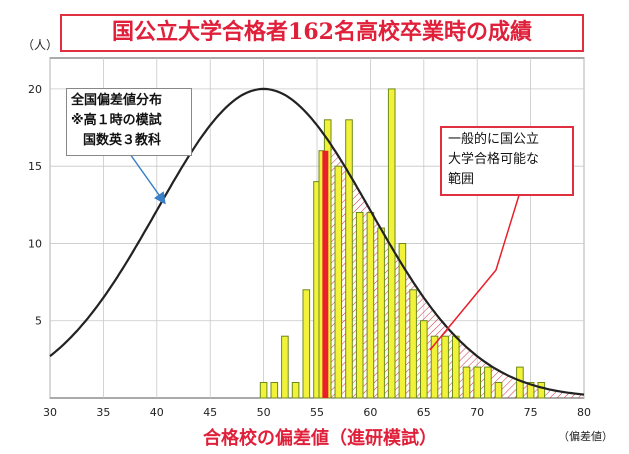 The width and height of the screenshot is (629, 454). What do you see at coordinates (38, 321) in the screenshot?
I see `y-tick-label: 5` at bounding box center [38, 321].